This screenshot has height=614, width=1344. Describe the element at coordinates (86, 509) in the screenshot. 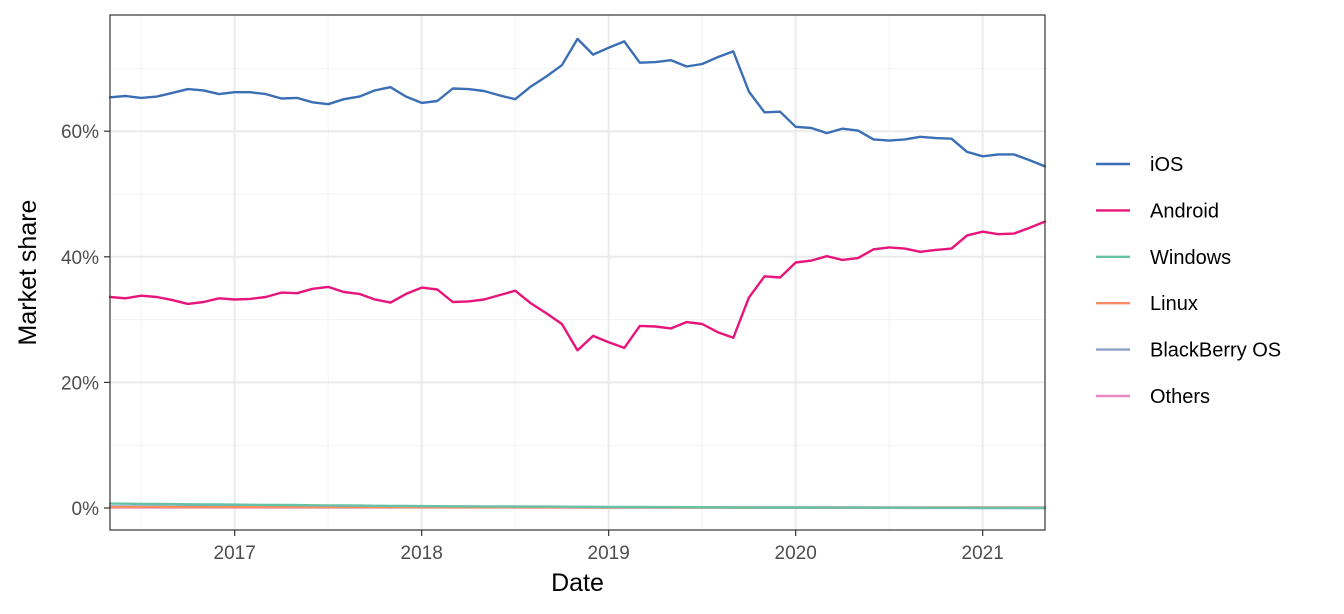

I see `y-tick-label: 0%` at that location.